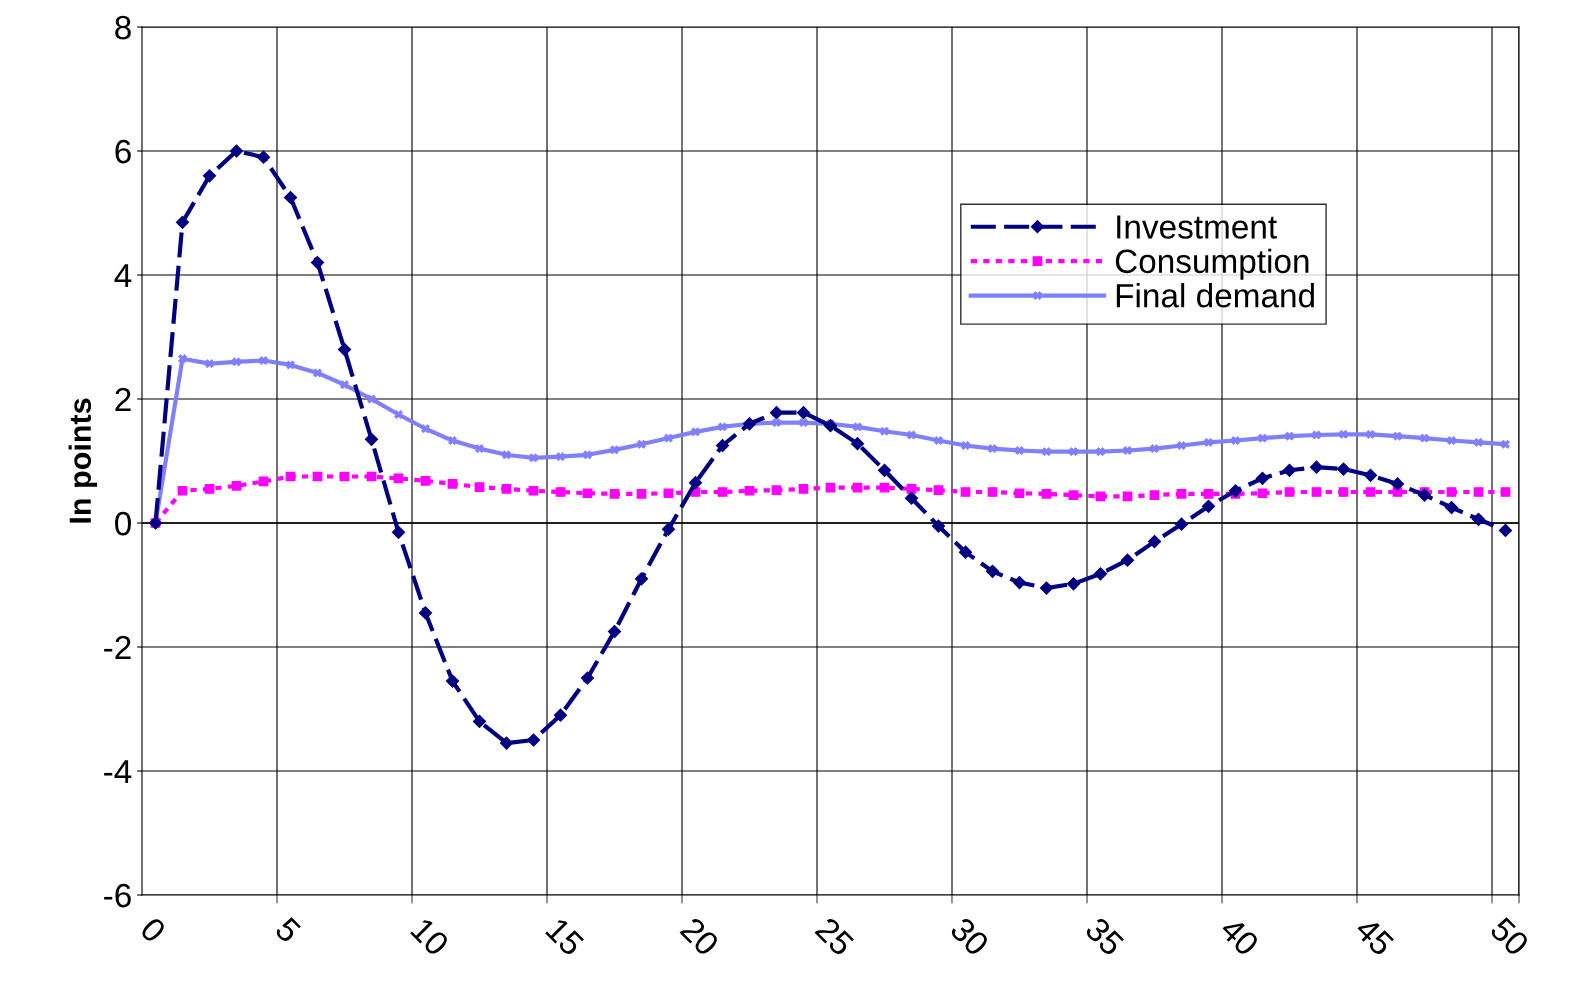 This screenshot has width=1573, height=995. I want to click on x-tick-label: 25, so click(835, 936).